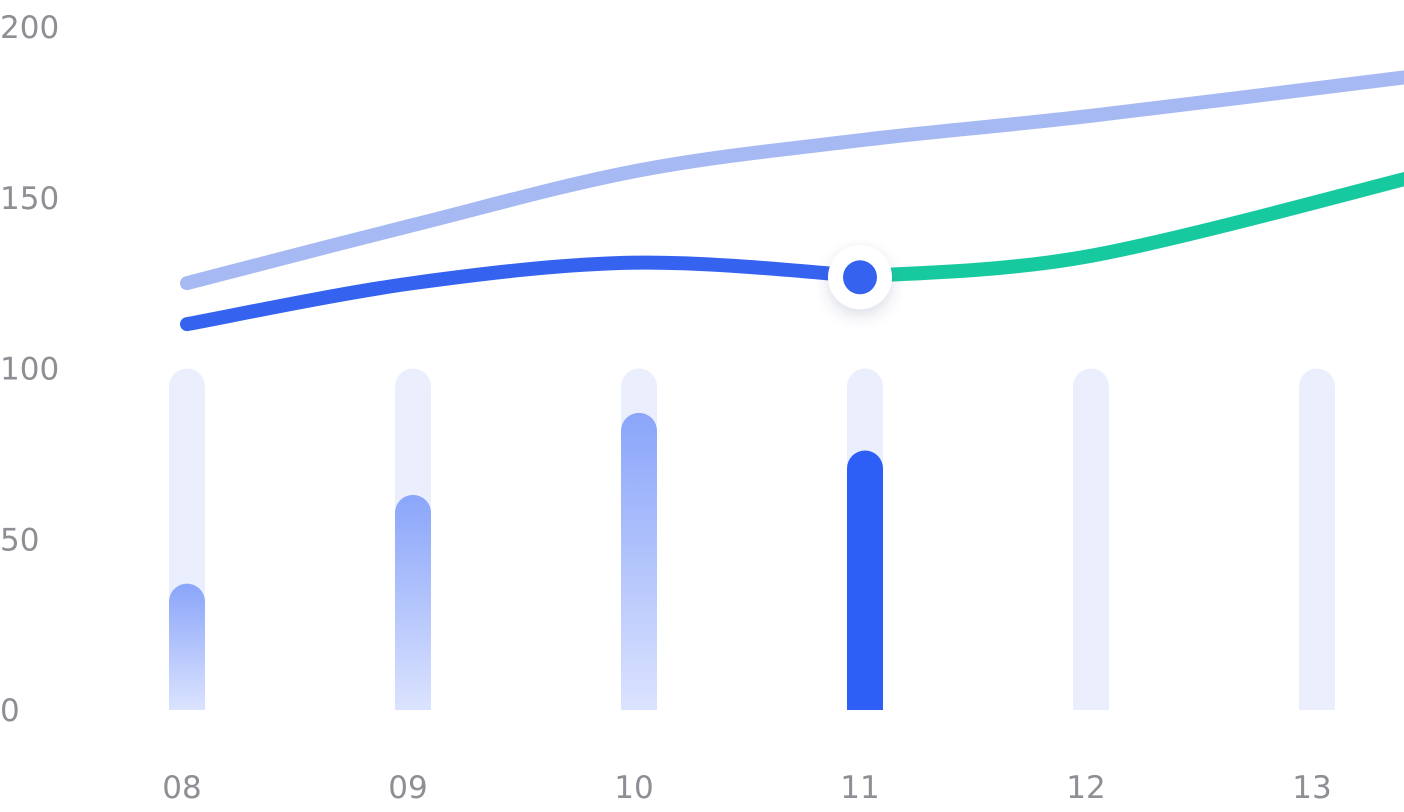 The width and height of the screenshot is (1404, 812). I want to click on y-axis: 0 50 100 150 200, so click(29, 369).